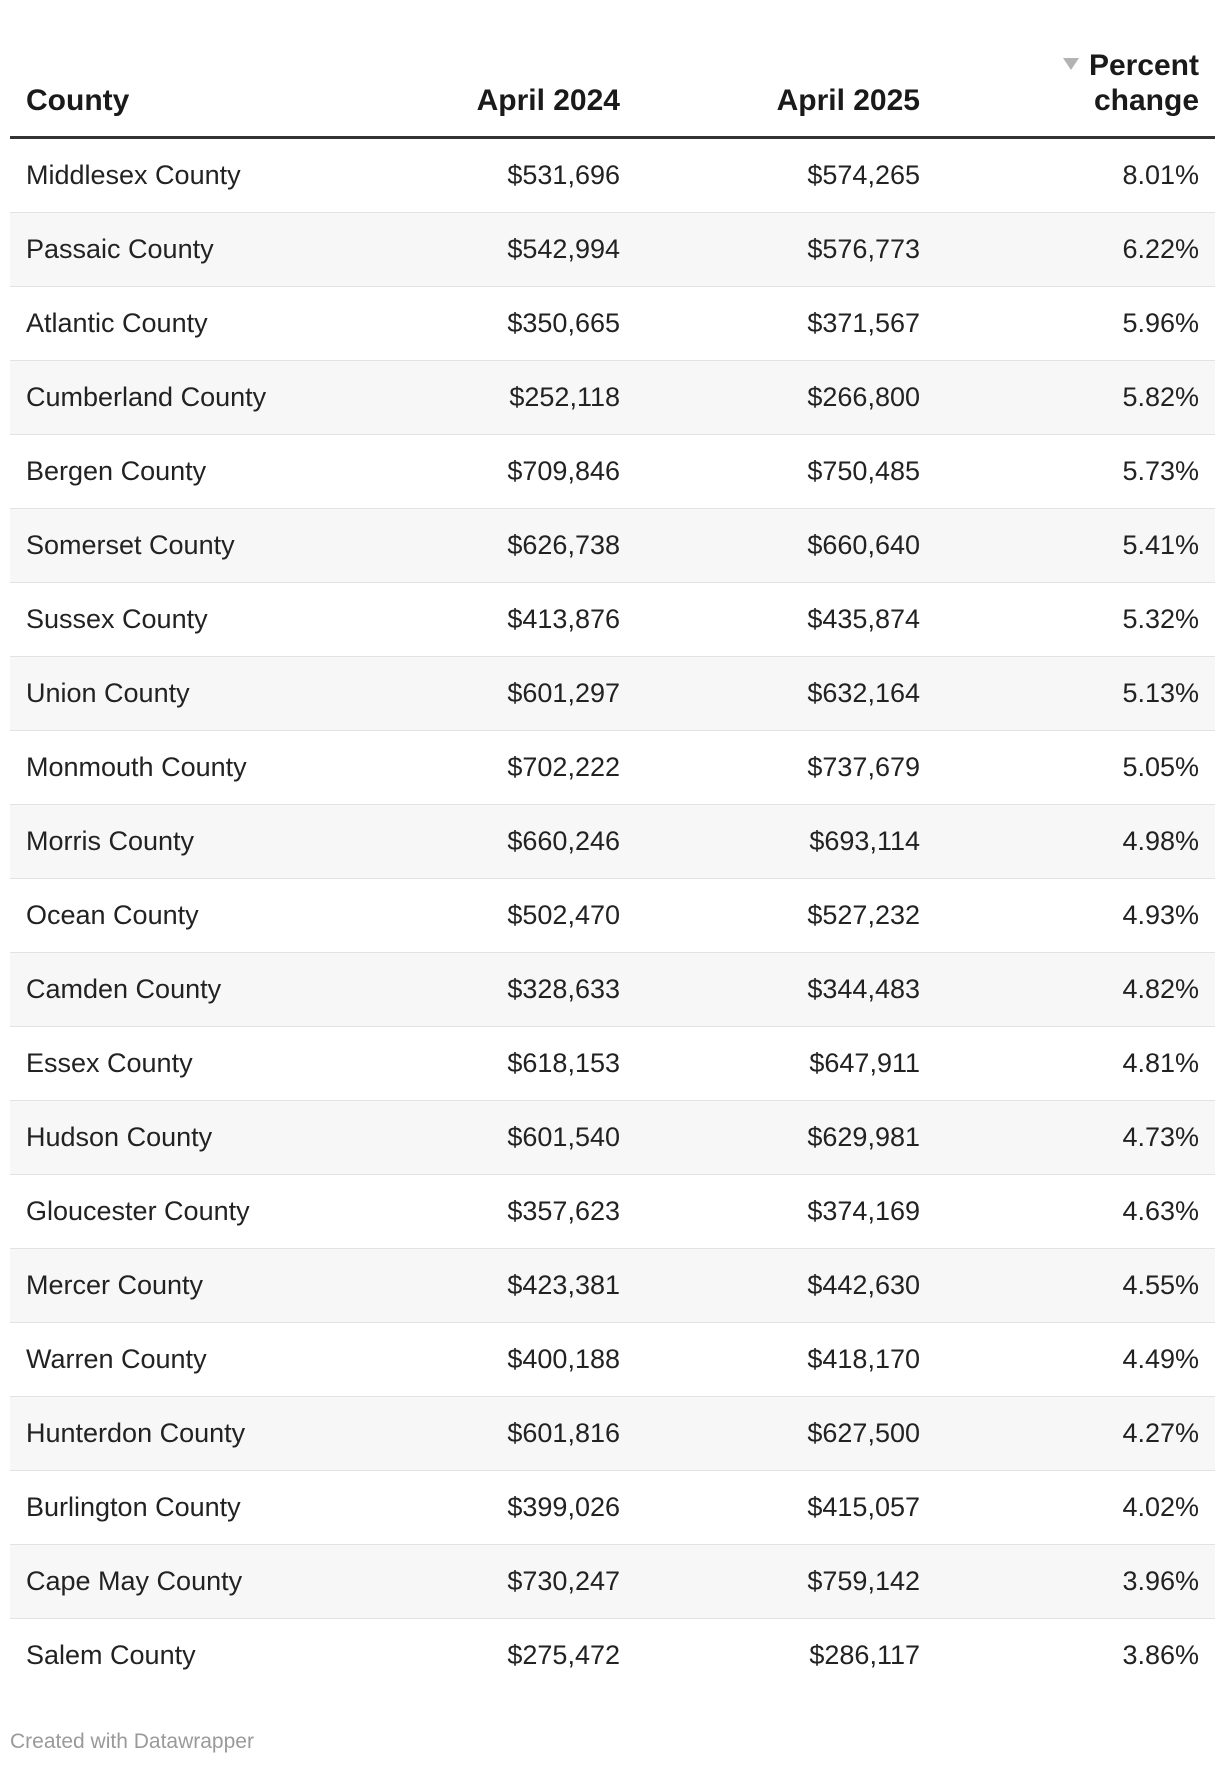 This screenshot has height=1766, width=1220. Describe the element at coordinates (507, 323) in the screenshot. I see `cell-april-2024: $350,665` at that location.